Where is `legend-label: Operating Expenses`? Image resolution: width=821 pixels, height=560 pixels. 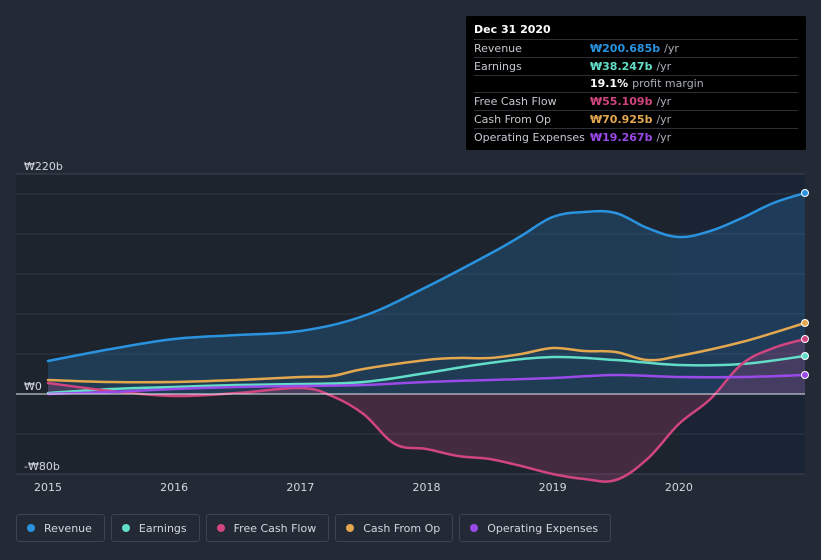 legend-label: Operating Expenses is located at coordinates (543, 528).